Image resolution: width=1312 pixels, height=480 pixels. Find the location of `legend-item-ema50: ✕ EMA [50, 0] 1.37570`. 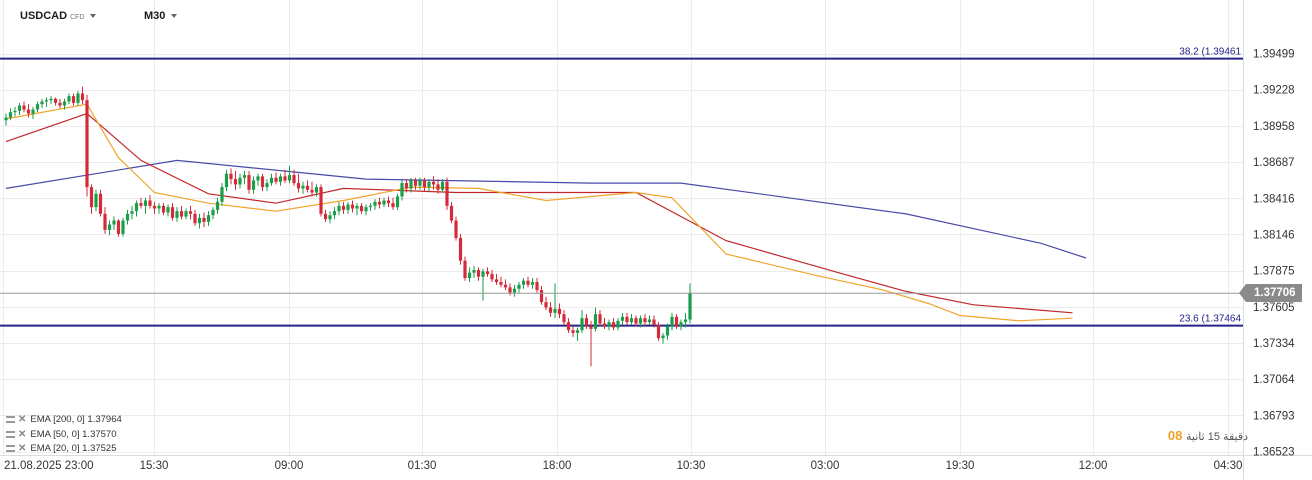

legend-item-ema50: ✕ EMA [50, 0] 1.37570 is located at coordinates (61, 434).